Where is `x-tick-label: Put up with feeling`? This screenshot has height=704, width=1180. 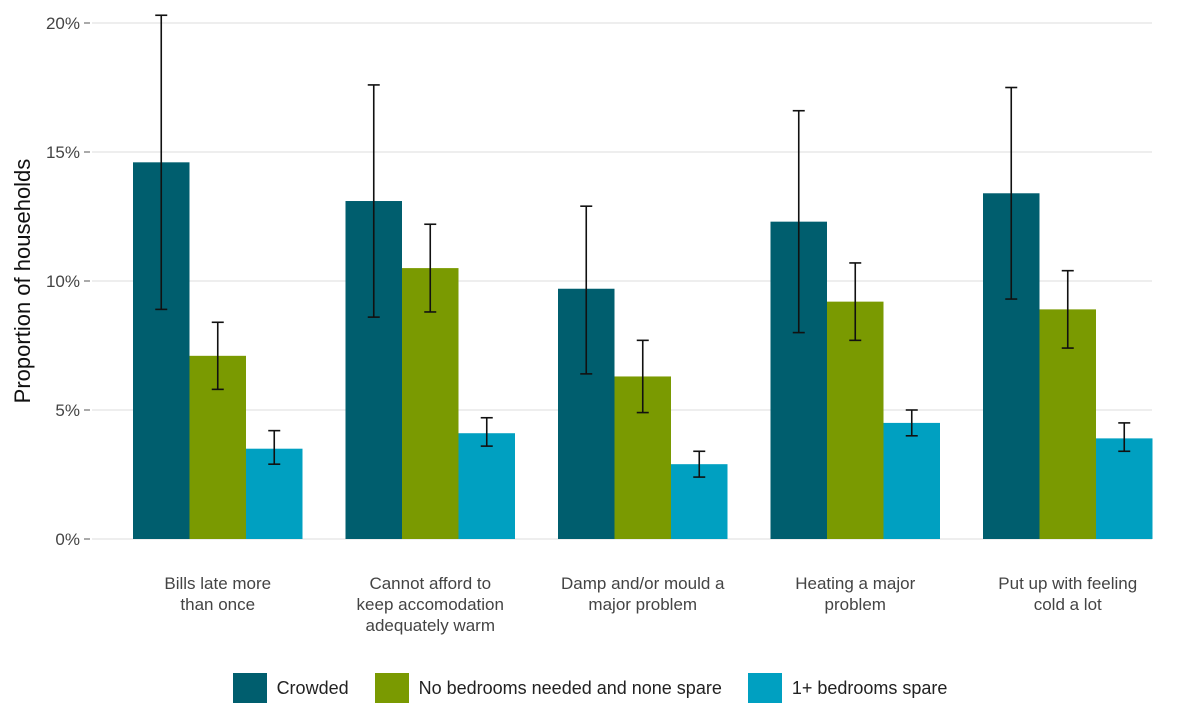 x-tick-label: Put up with feeling is located at coordinates (1067, 583).